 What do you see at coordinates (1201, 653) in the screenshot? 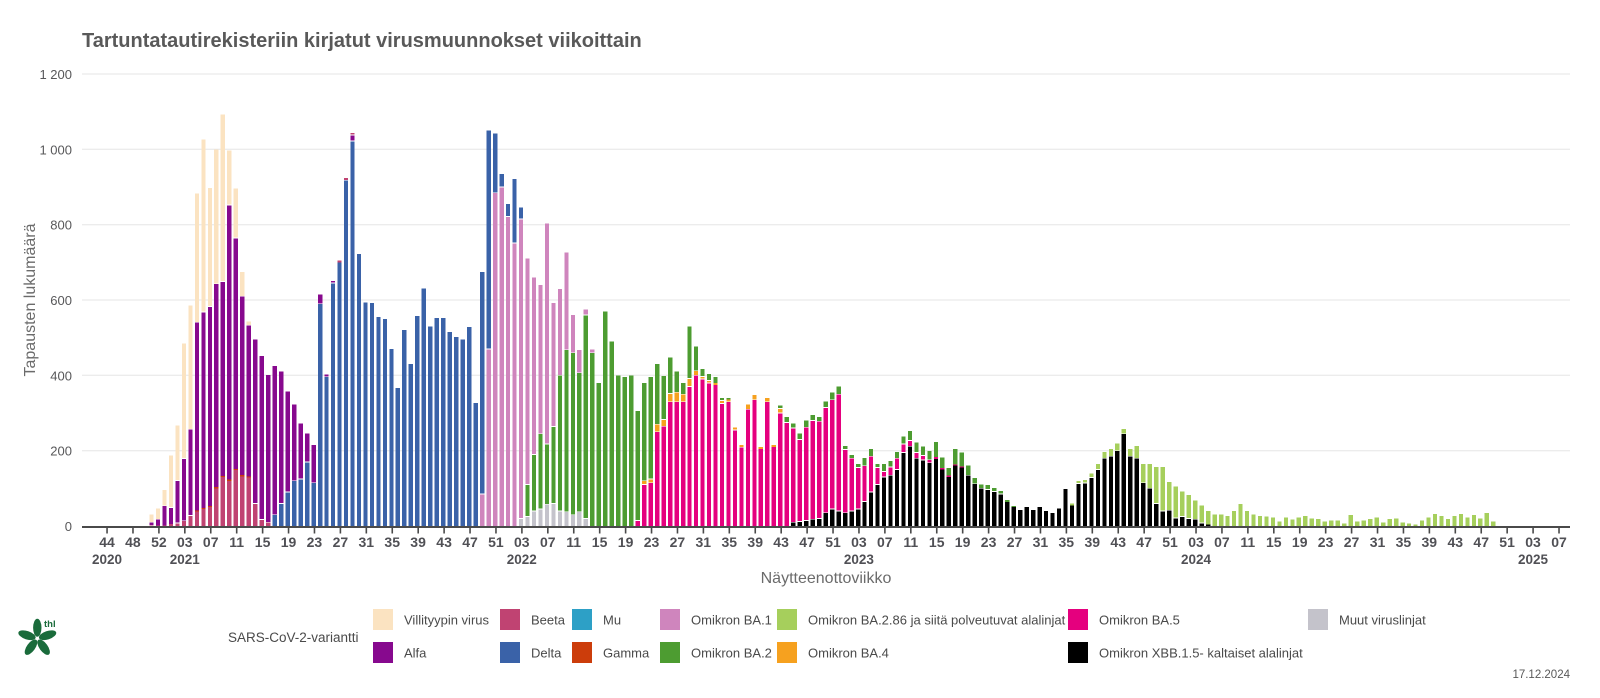
I see `svg-text:Omikron XBB.1.5- kaltaiset ala: Omikron XBB.1.5- kaltaiset alalinjat` at bounding box center [1201, 653].